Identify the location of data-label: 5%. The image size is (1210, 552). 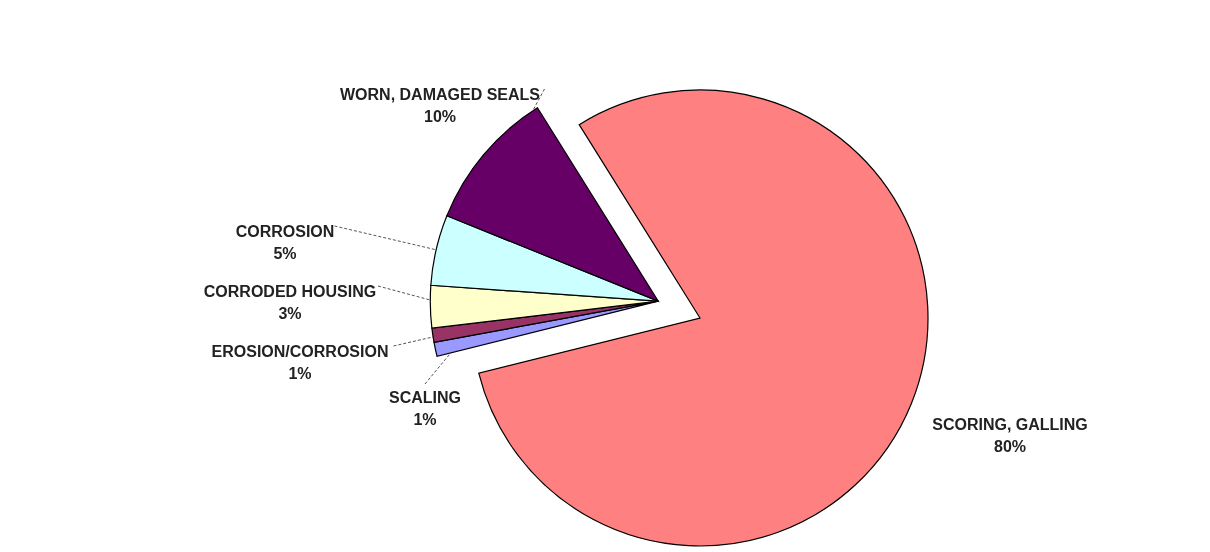
(285, 253).